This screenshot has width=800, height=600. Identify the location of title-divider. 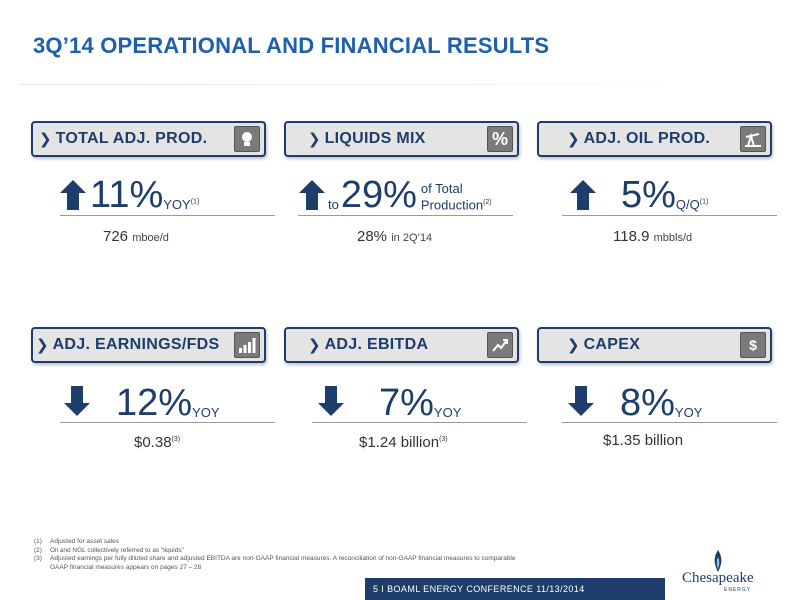
(355, 84).